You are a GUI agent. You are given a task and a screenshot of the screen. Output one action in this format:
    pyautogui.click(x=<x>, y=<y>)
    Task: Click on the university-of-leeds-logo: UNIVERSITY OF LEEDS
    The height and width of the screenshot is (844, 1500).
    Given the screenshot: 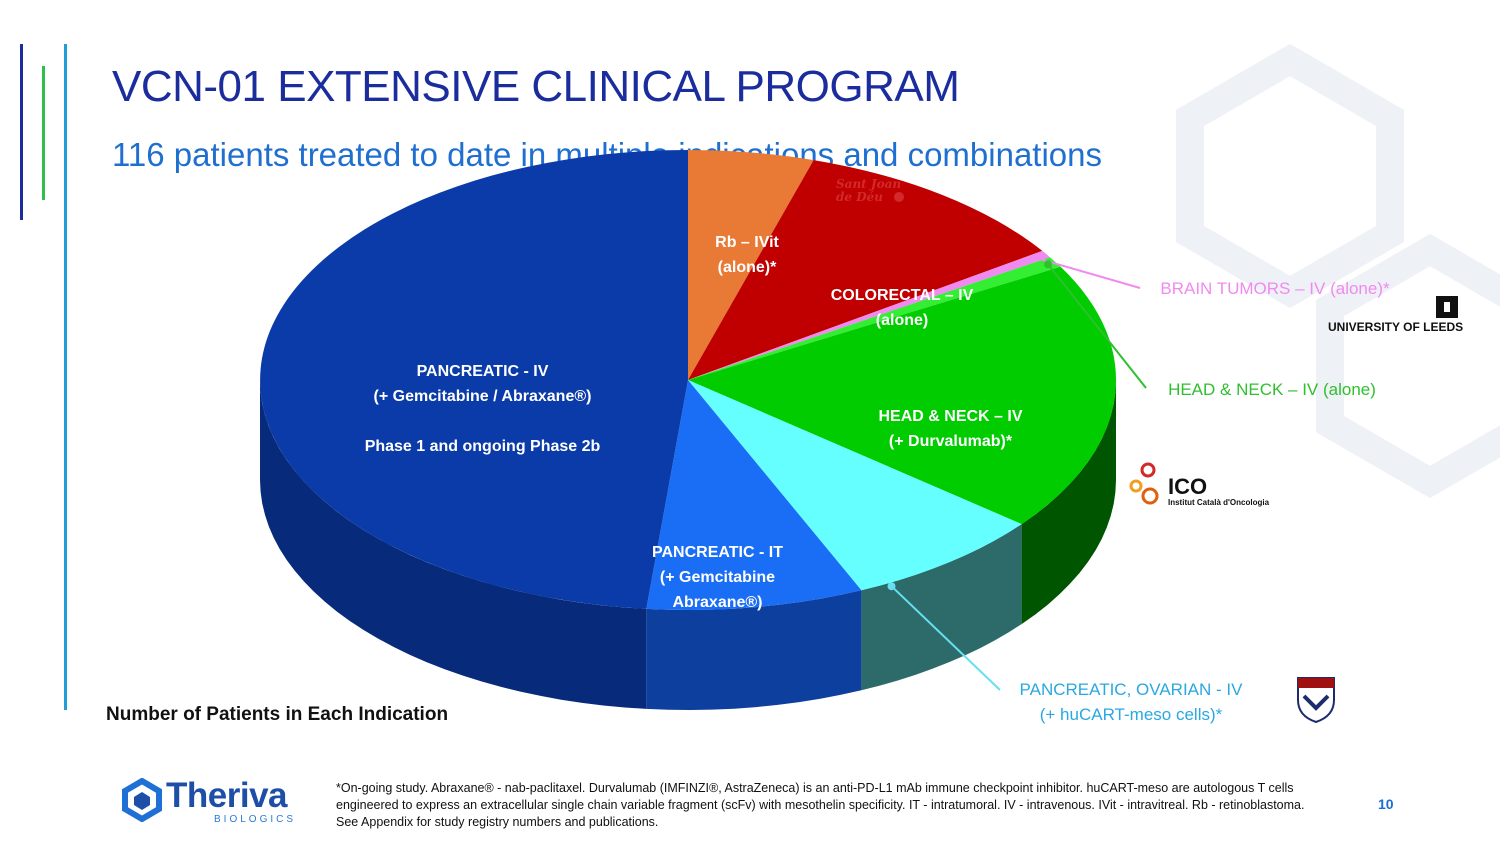 What is the action you would take?
    pyautogui.click(x=1396, y=316)
    